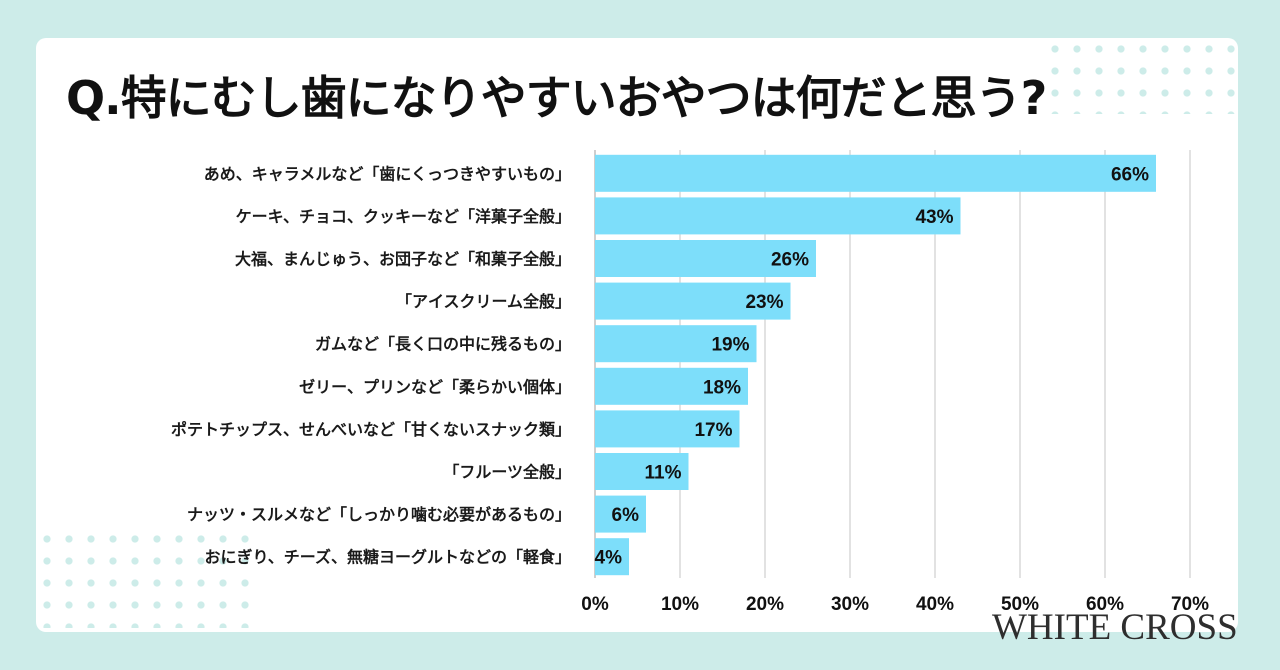  I want to click on bar-value-label: 66%, so click(1130, 174).